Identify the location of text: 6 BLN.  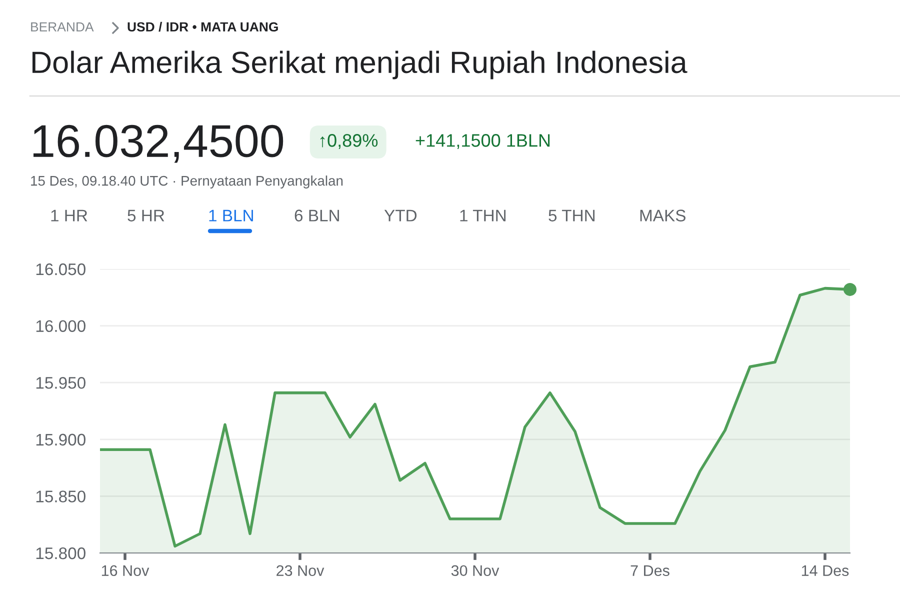
(316, 216).